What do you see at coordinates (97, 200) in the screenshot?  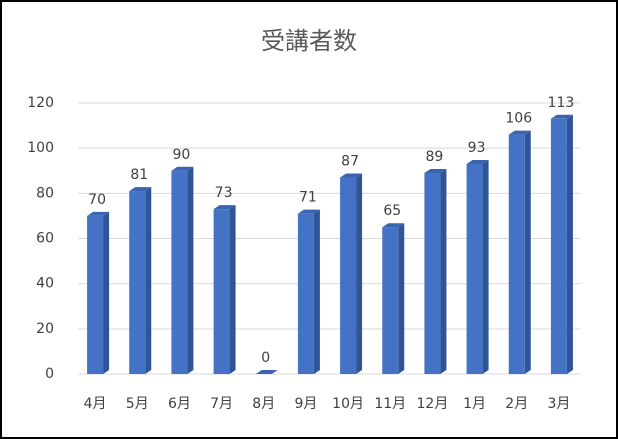 I see `data-label: 70` at bounding box center [97, 200].